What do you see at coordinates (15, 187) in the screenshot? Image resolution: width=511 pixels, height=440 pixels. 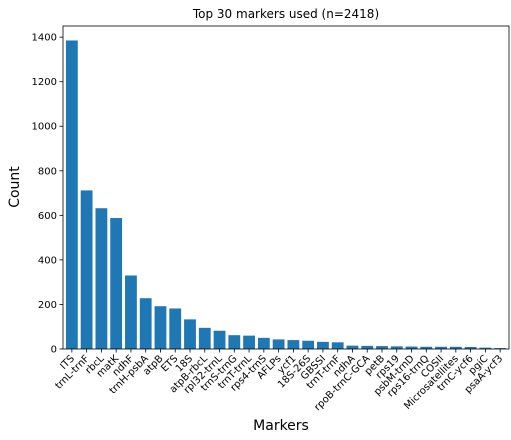 I see `y-axis-title: Count` at bounding box center [15, 187].